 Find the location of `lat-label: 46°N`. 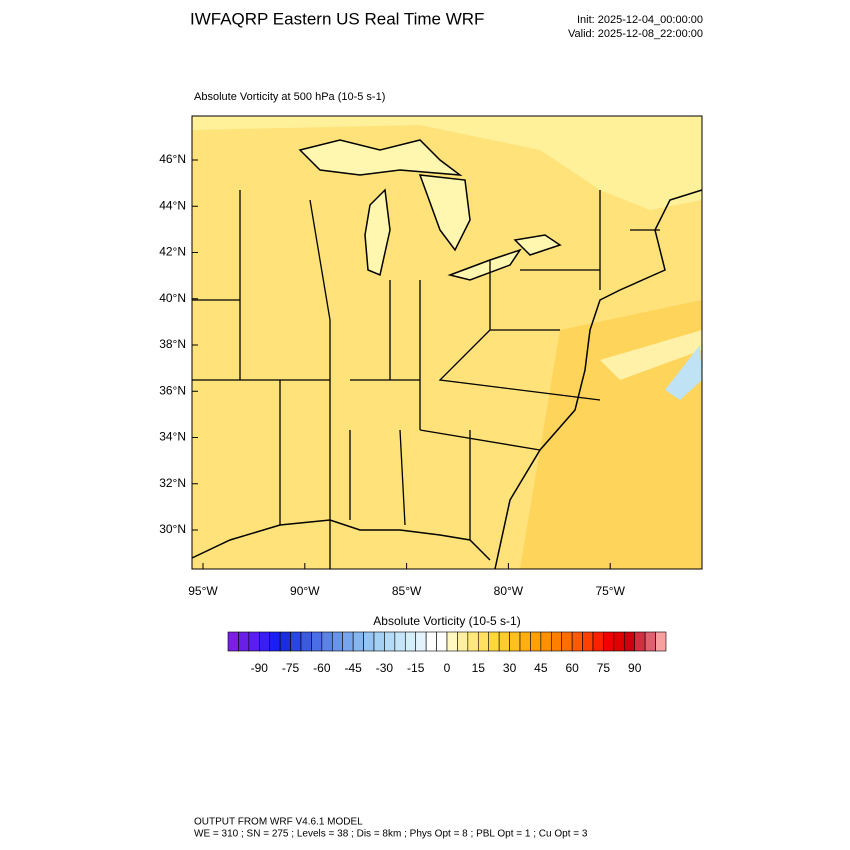

lat-label: 46°N is located at coordinates (172, 159).